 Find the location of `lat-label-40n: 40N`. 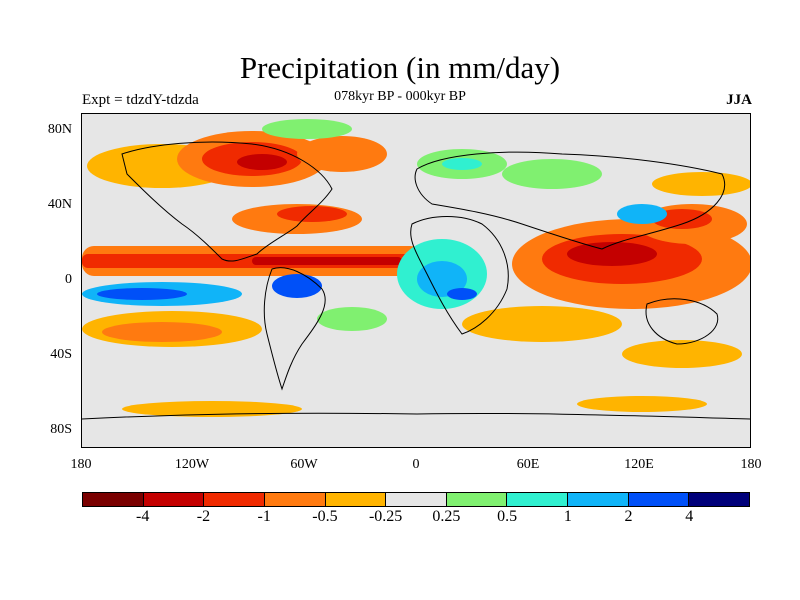

lat-label-40n: 40N is located at coordinates (59, 204).